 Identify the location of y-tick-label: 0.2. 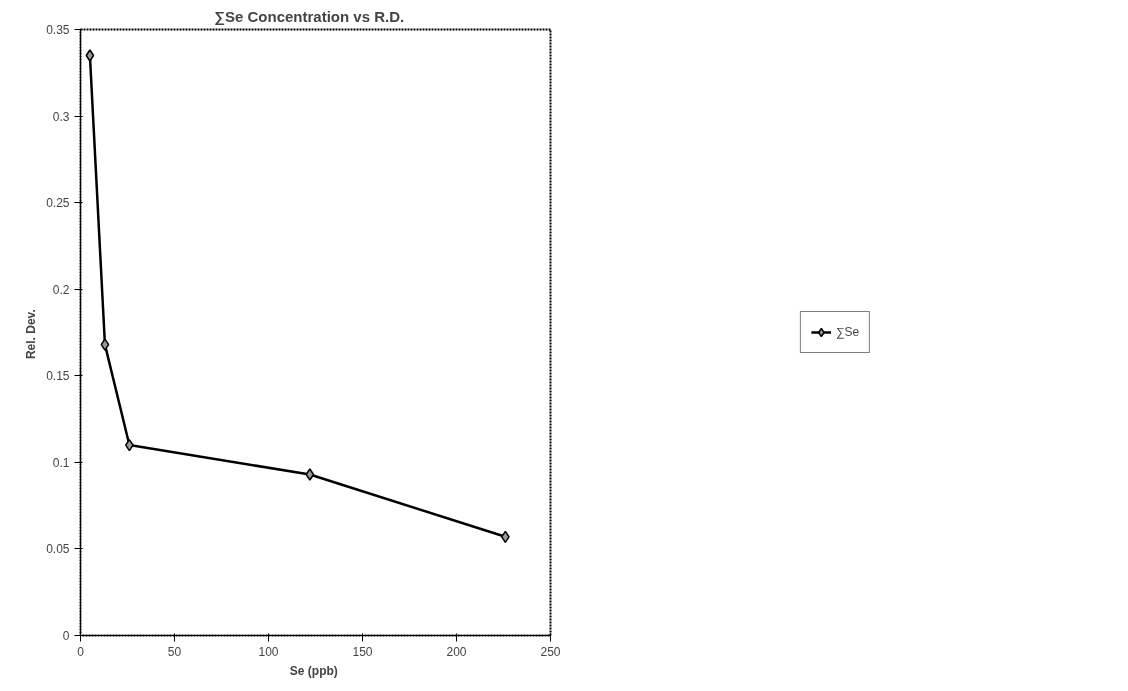
(61, 289).